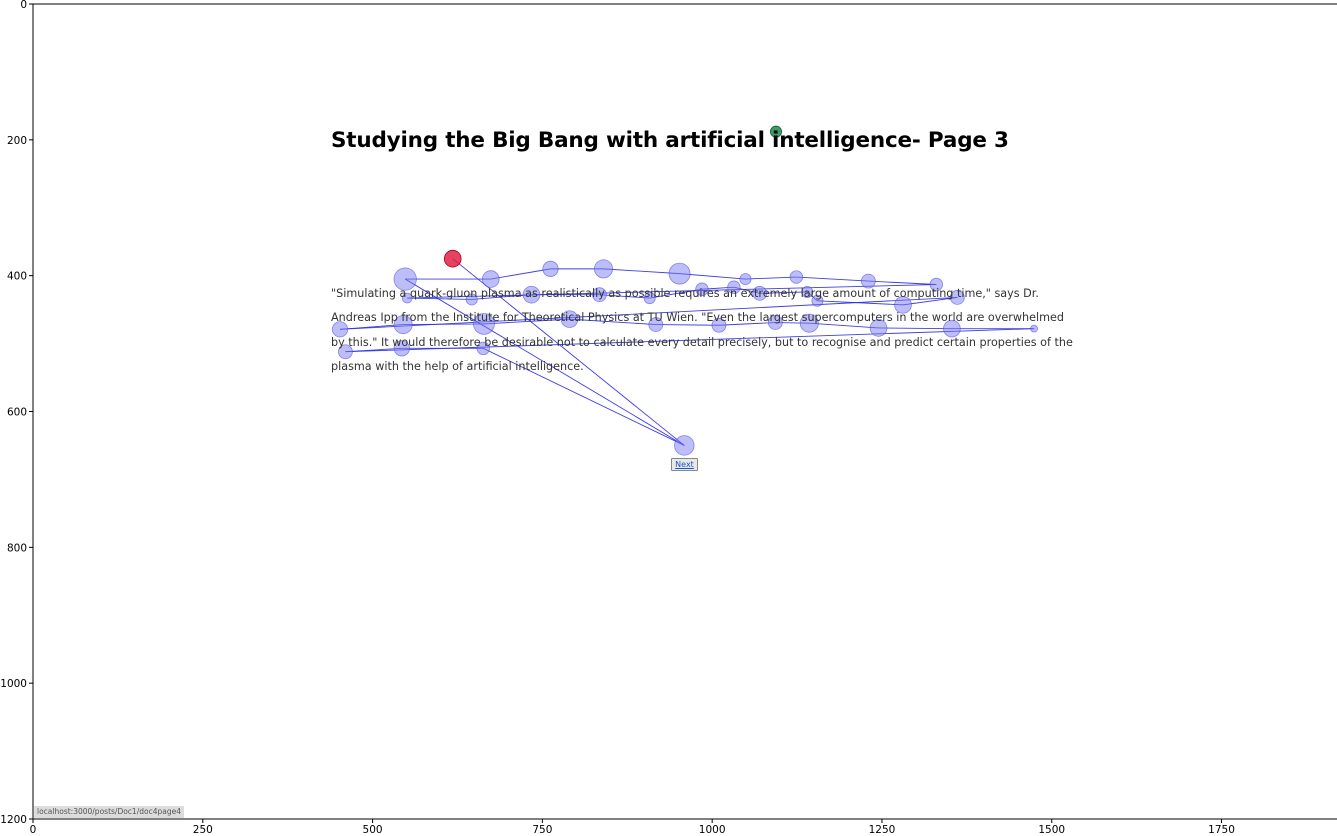 Image resolution: width=1337 pixels, height=836 pixels. What do you see at coordinates (109, 812) in the screenshot?
I see `status-bar-url: localhost:3000/posts/Doc1/doc4page4` at bounding box center [109, 812].